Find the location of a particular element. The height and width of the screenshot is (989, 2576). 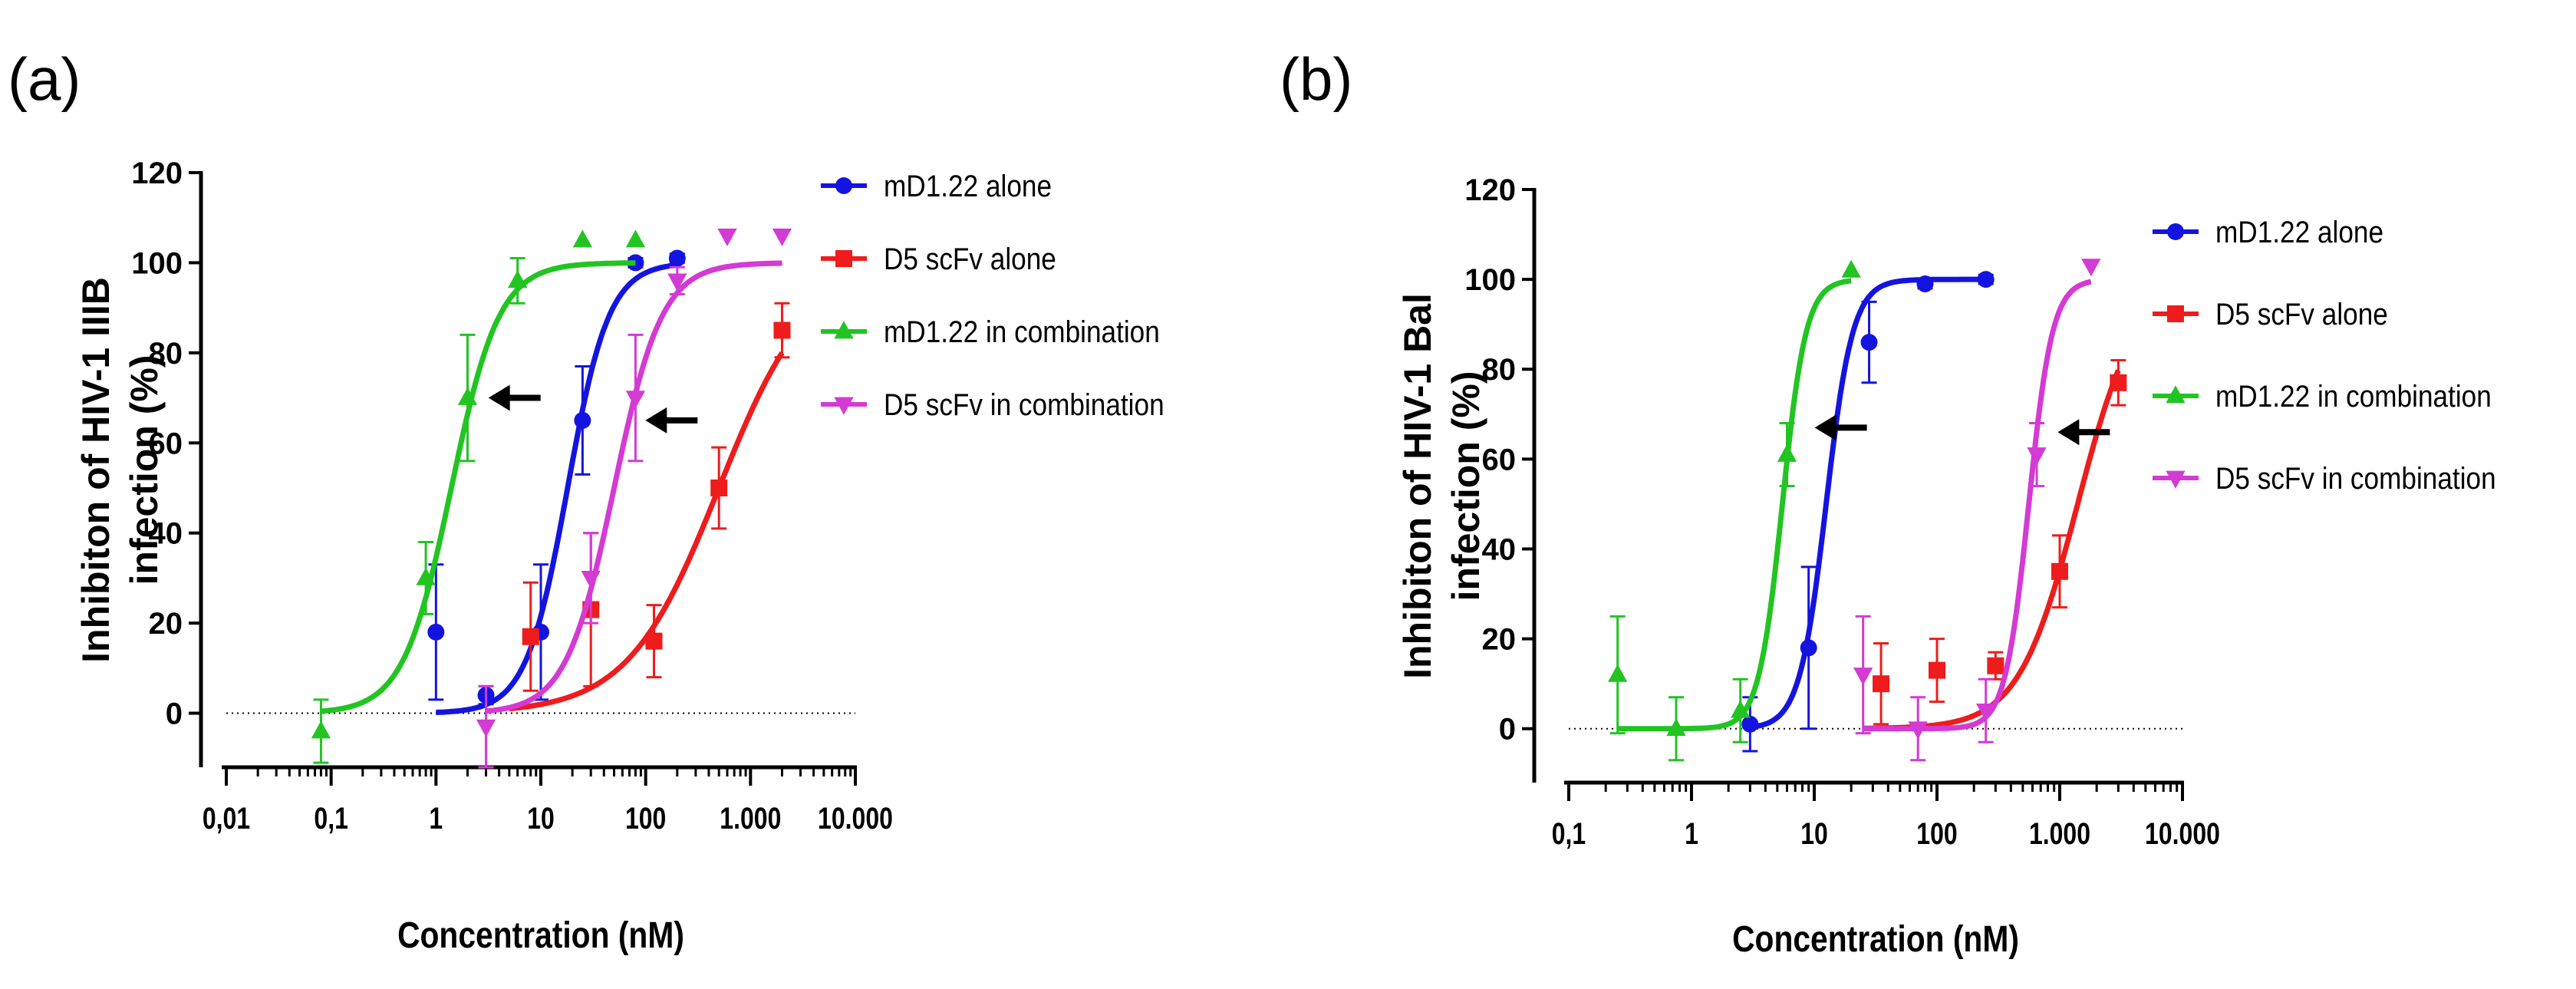

y-tick-label: 120 is located at coordinates (157, 173).